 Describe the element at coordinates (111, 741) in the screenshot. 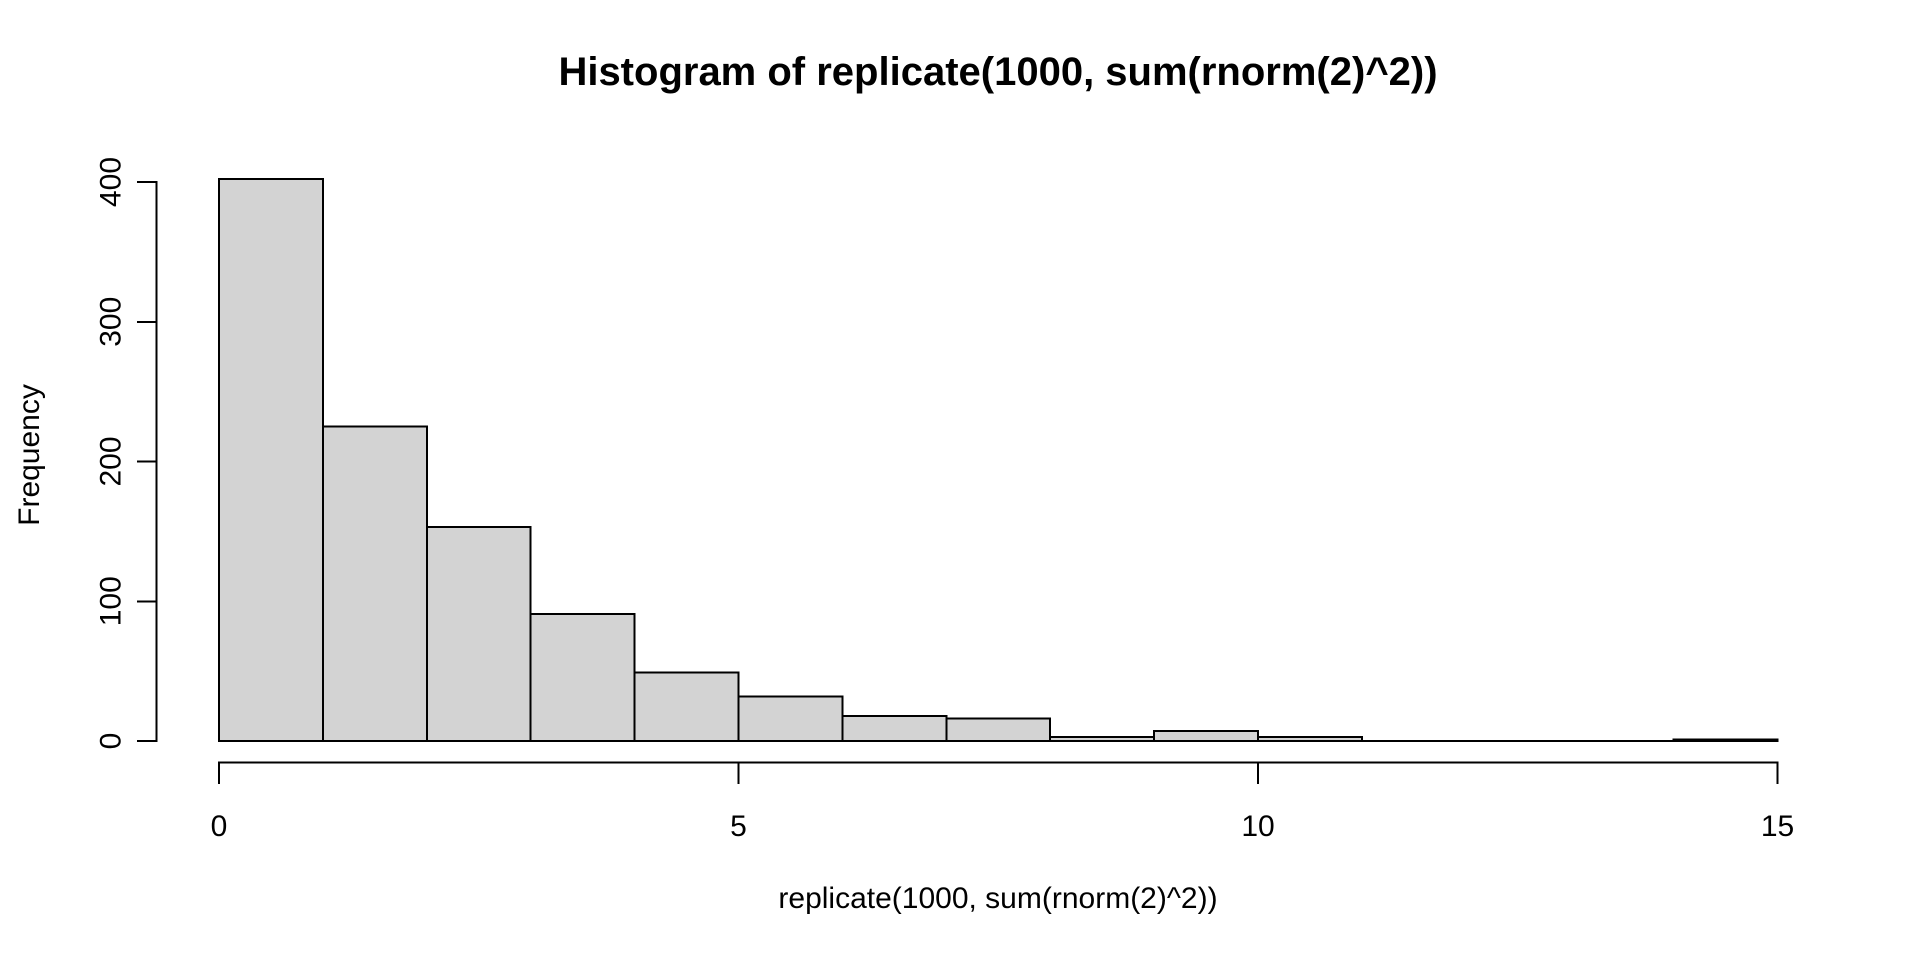

I see `y-tick-label: 0` at that location.